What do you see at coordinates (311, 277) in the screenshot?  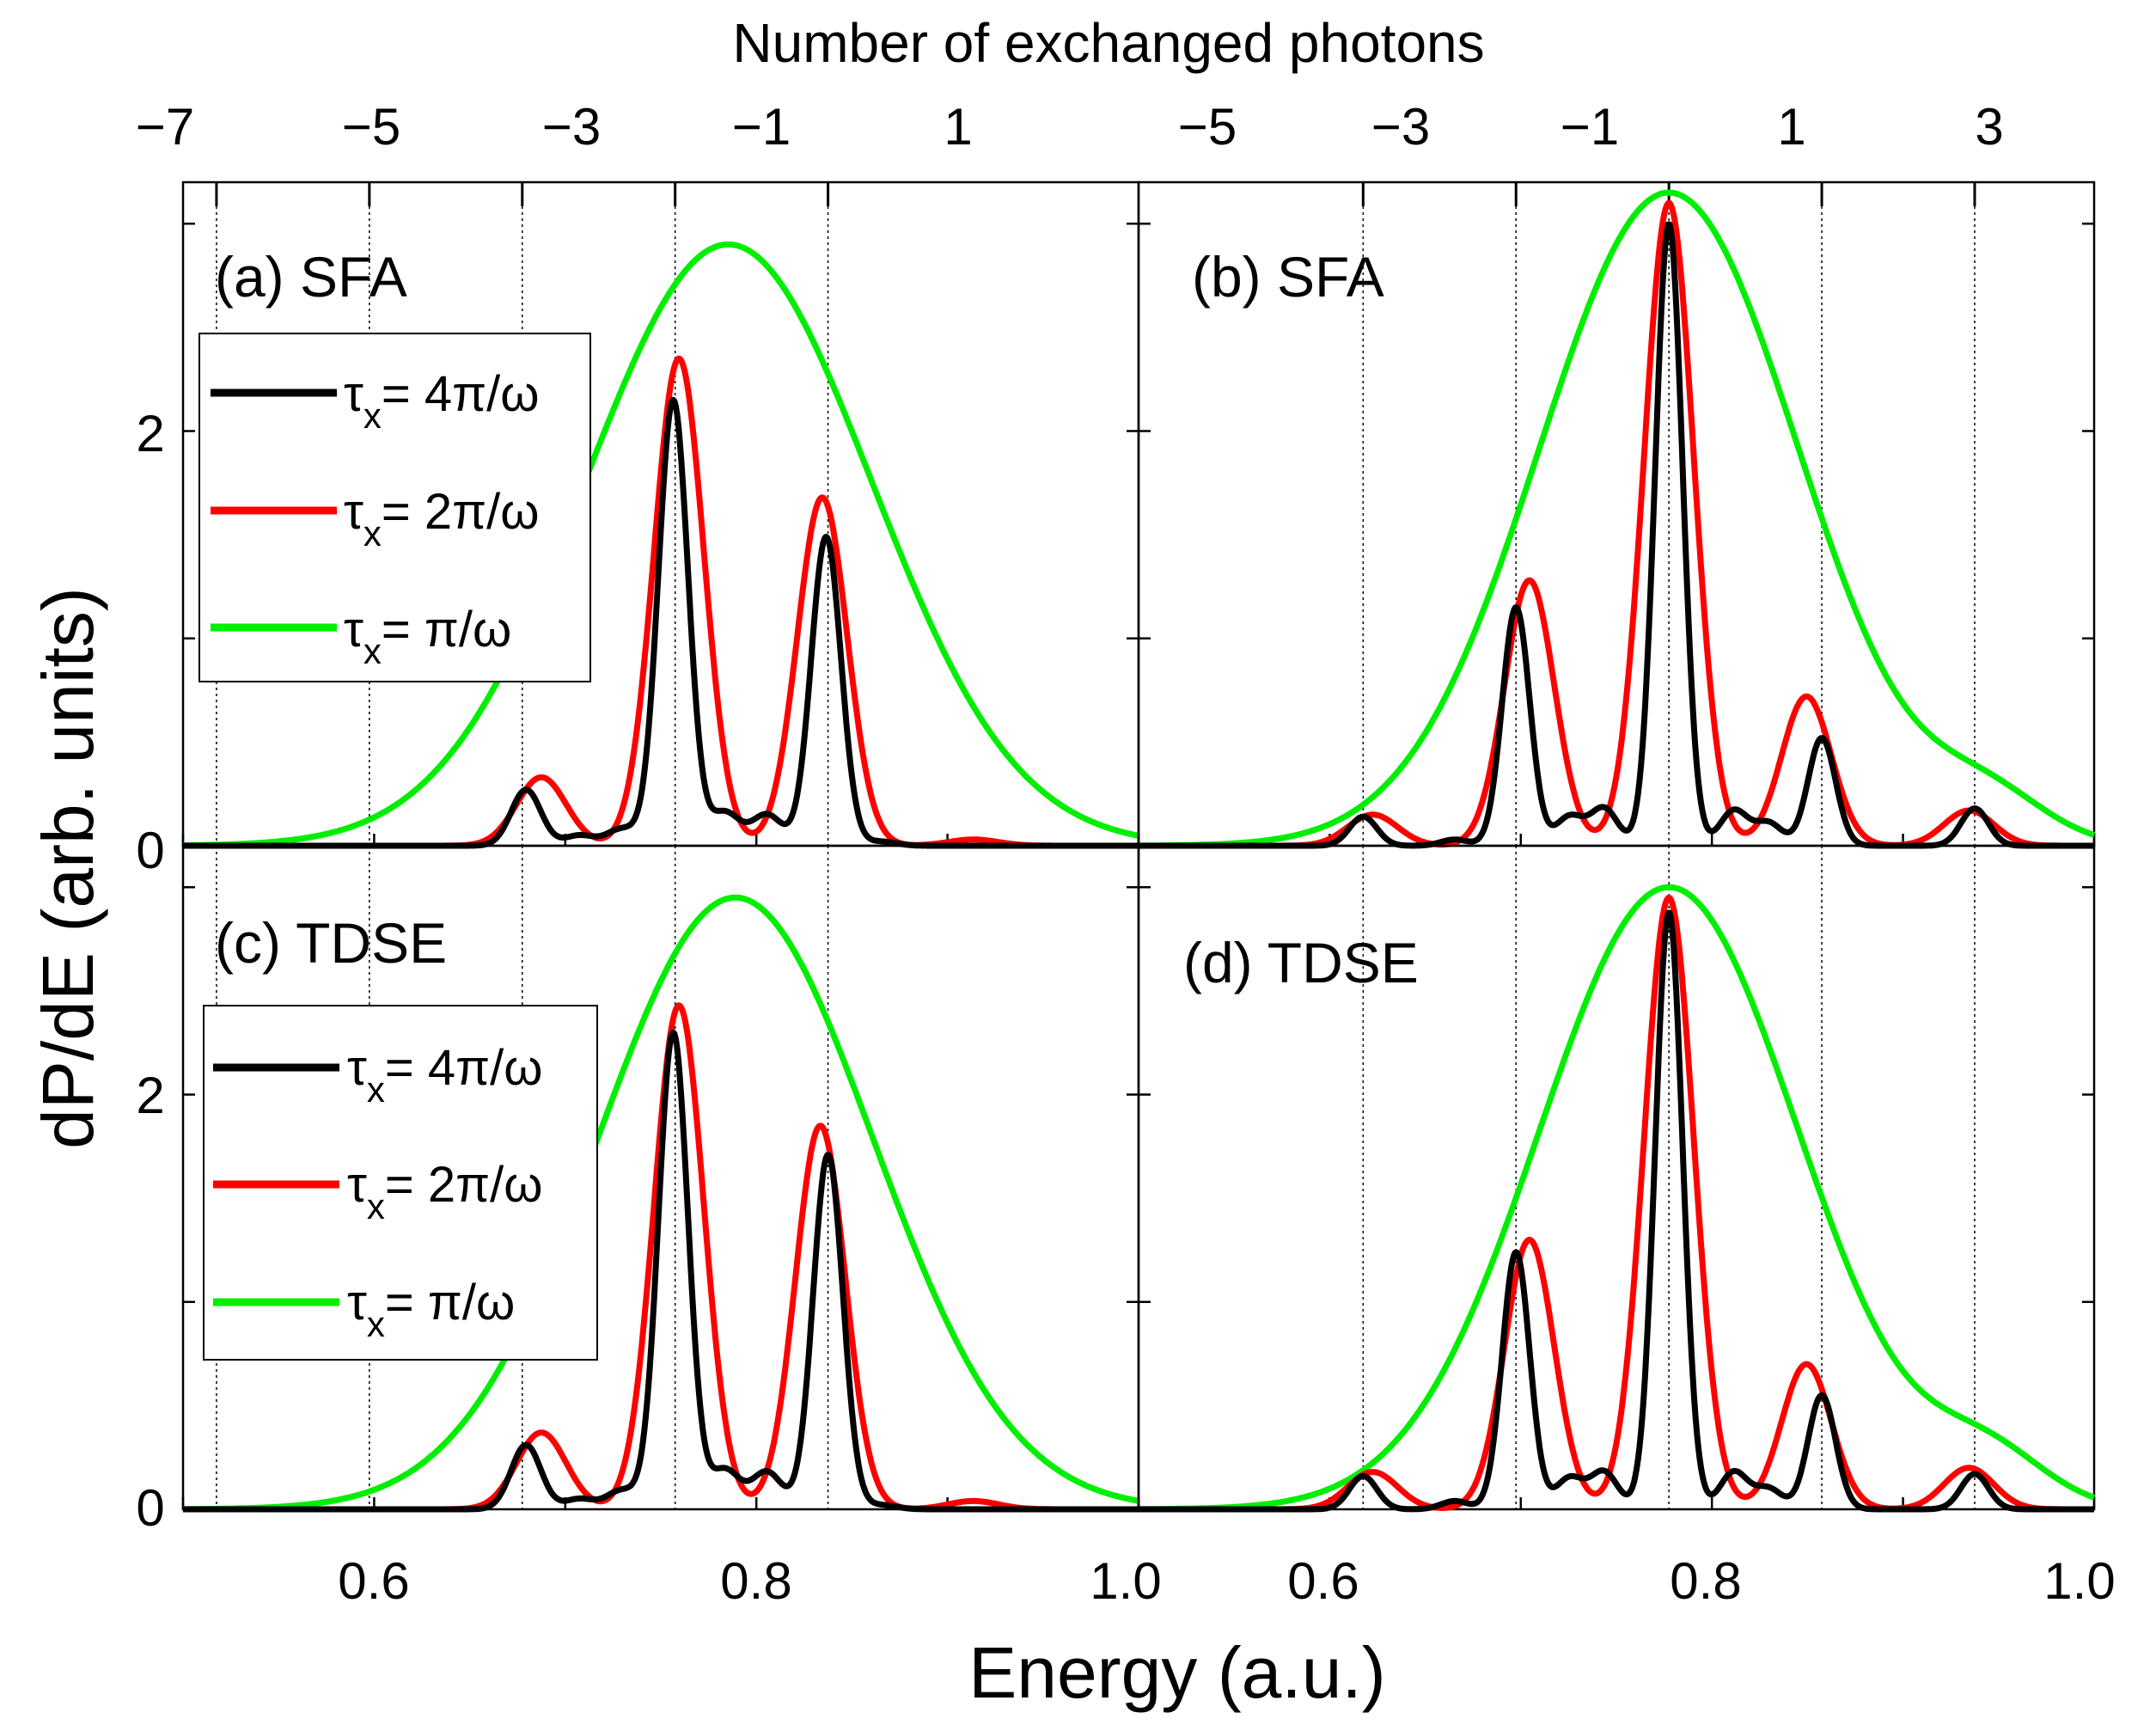 I see `panel-label-a: (a) SFA` at bounding box center [311, 277].